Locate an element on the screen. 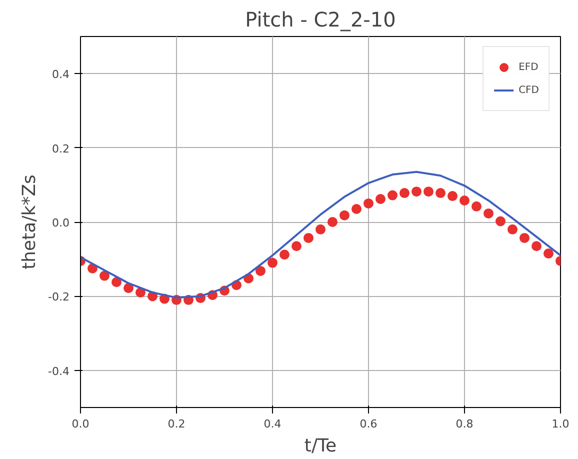  y-tick-label: 0.0 is located at coordinates (61, 223).